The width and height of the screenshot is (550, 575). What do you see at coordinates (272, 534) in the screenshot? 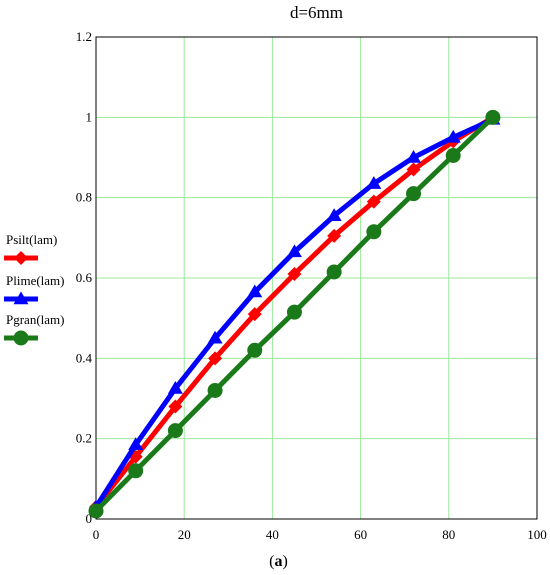
I see `x-tick-label: 40` at bounding box center [272, 534].